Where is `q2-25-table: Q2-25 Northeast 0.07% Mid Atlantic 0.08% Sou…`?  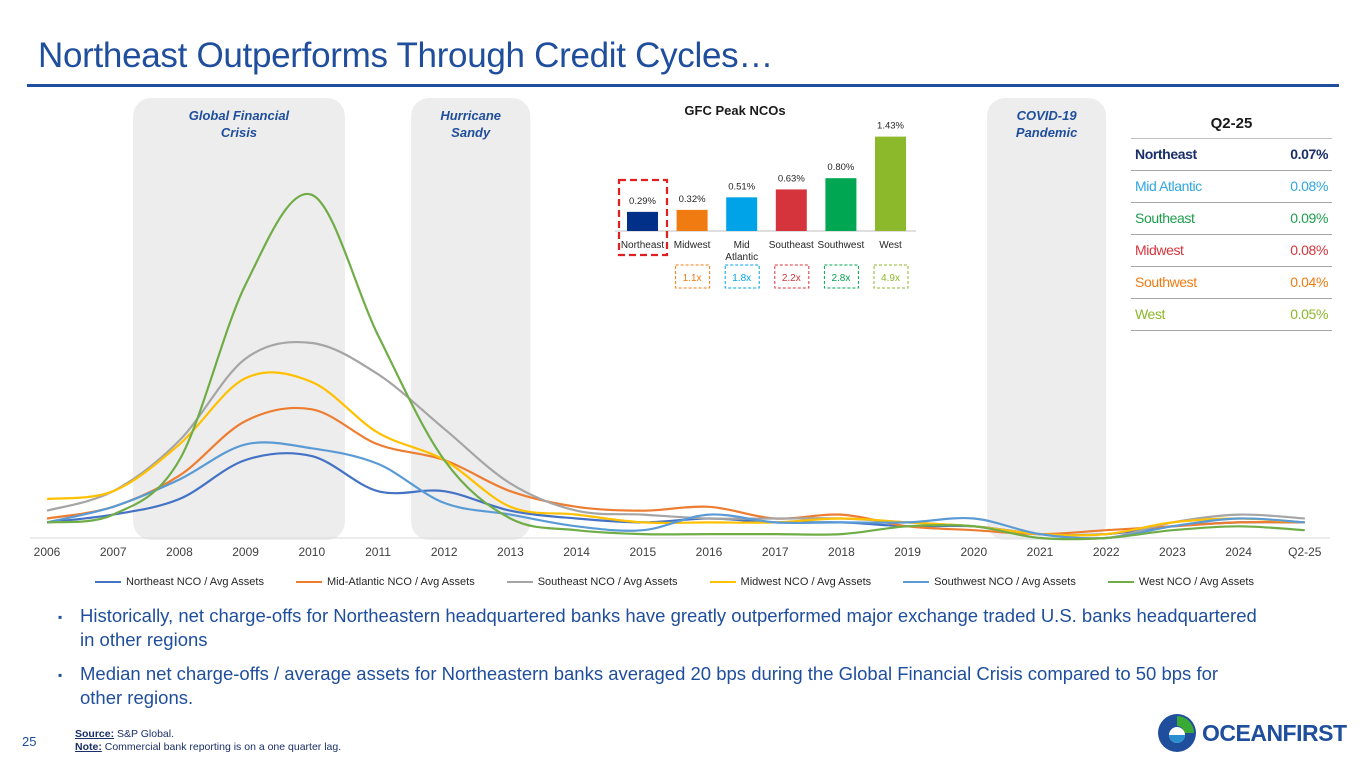 q2-25-table: Q2-25 Northeast 0.07% Mid Atlantic 0.08% Sou… is located at coordinates (1231, 220).